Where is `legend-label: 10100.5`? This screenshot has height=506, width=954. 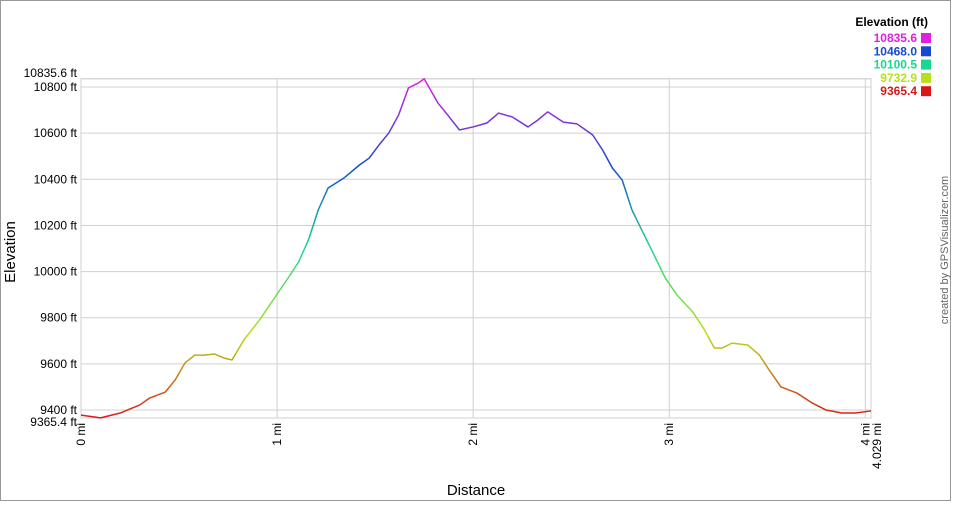
legend-label: 10100.5 is located at coordinates (896, 65).